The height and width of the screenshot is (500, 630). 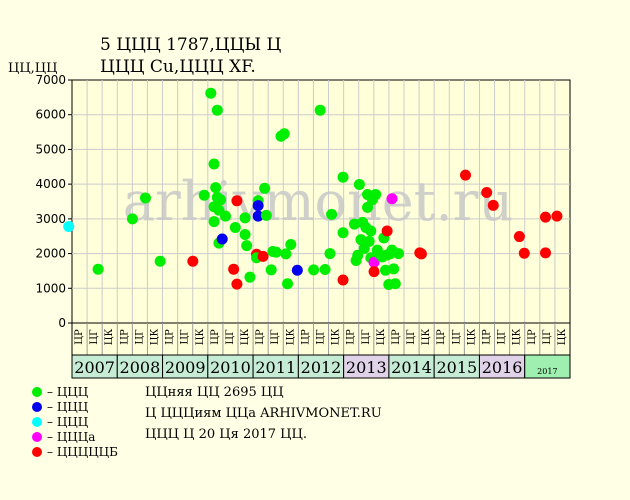 What do you see at coordinates (214, 392) in the screenshot?
I see `info-line: ЦЦняя ЦЦ 2695 ЦЦ` at bounding box center [214, 392].